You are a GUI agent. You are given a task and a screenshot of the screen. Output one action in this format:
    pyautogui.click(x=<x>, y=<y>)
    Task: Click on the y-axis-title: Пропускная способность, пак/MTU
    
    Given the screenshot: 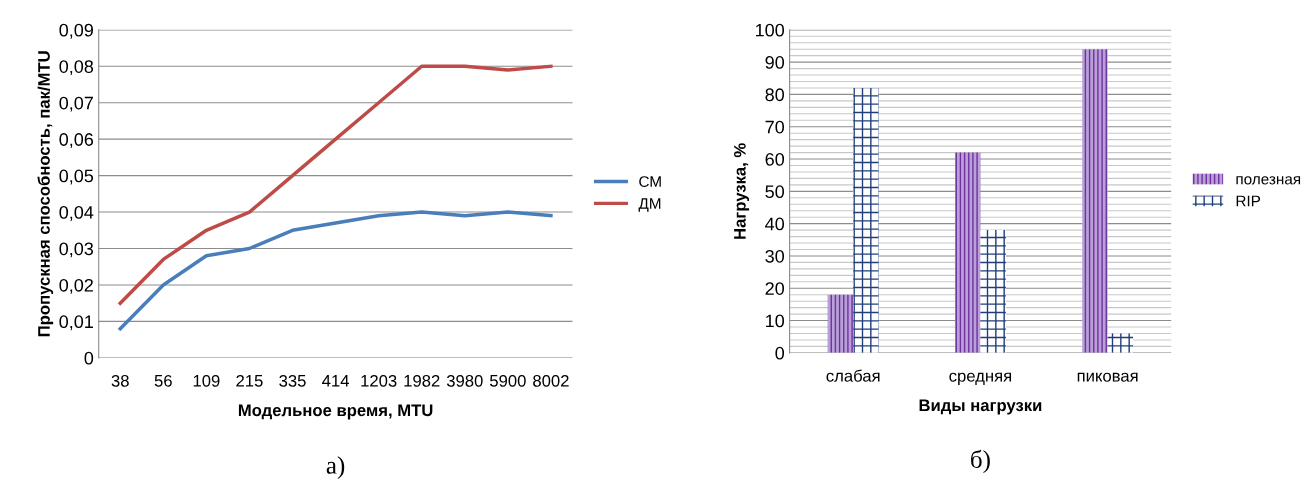 What is the action you would take?
    pyautogui.click(x=45, y=194)
    